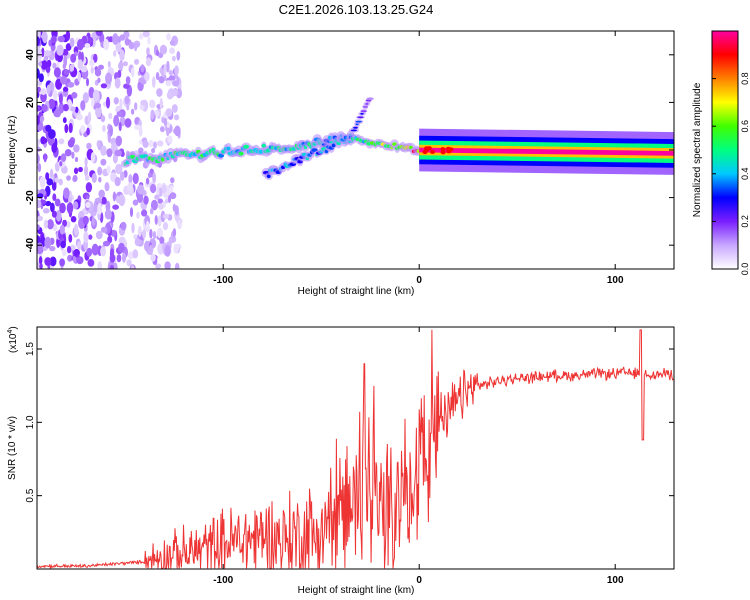  What do you see at coordinates (30, 422) in the screenshot?
I see `y-tick-label: 1.0` at bounding box center [30, 422].